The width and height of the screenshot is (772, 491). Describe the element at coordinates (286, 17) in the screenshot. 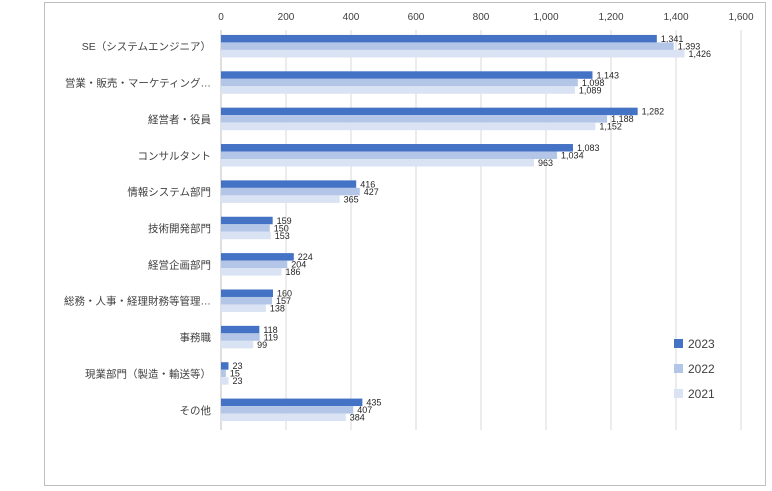

I see `x-tick-label: 200` at that location.